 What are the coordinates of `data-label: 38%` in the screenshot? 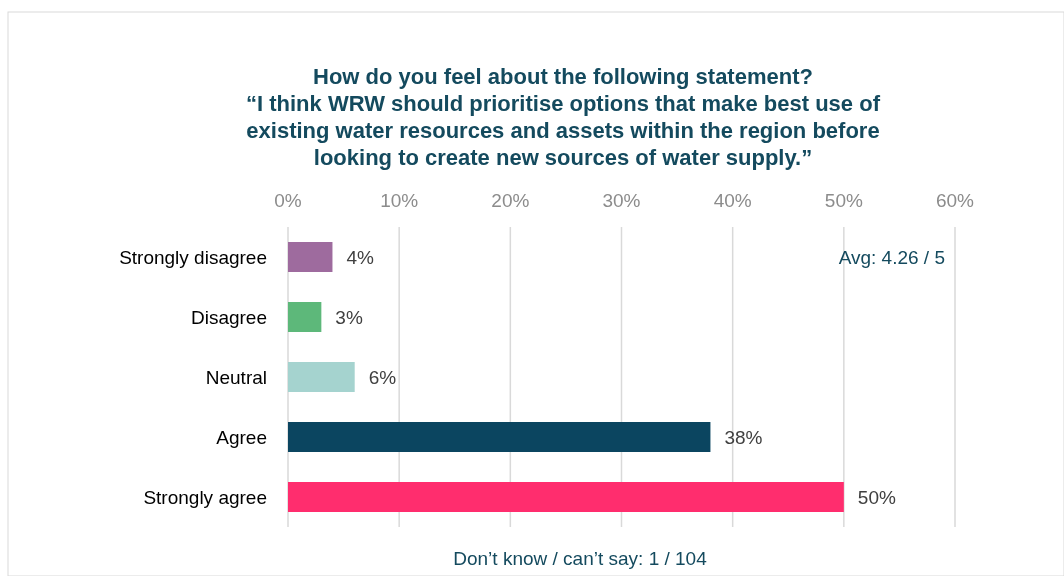 It's located at (743, 437).